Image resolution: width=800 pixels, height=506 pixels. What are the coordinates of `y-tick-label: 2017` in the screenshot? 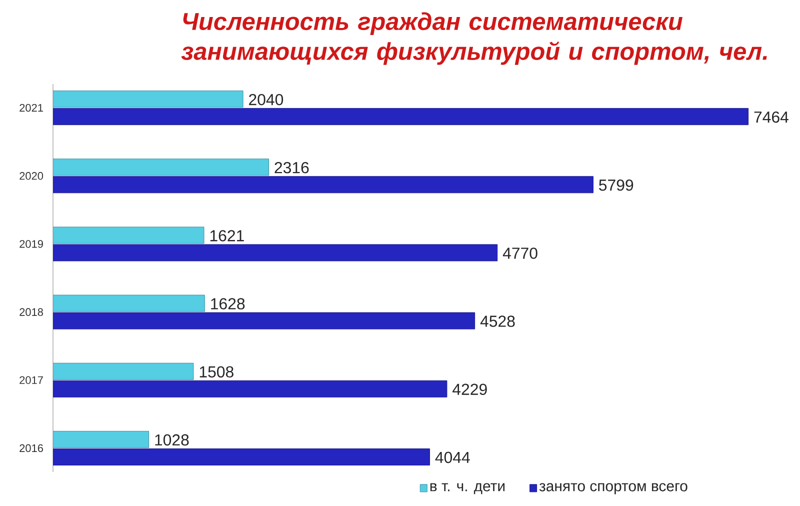 It's located at (31, 380).